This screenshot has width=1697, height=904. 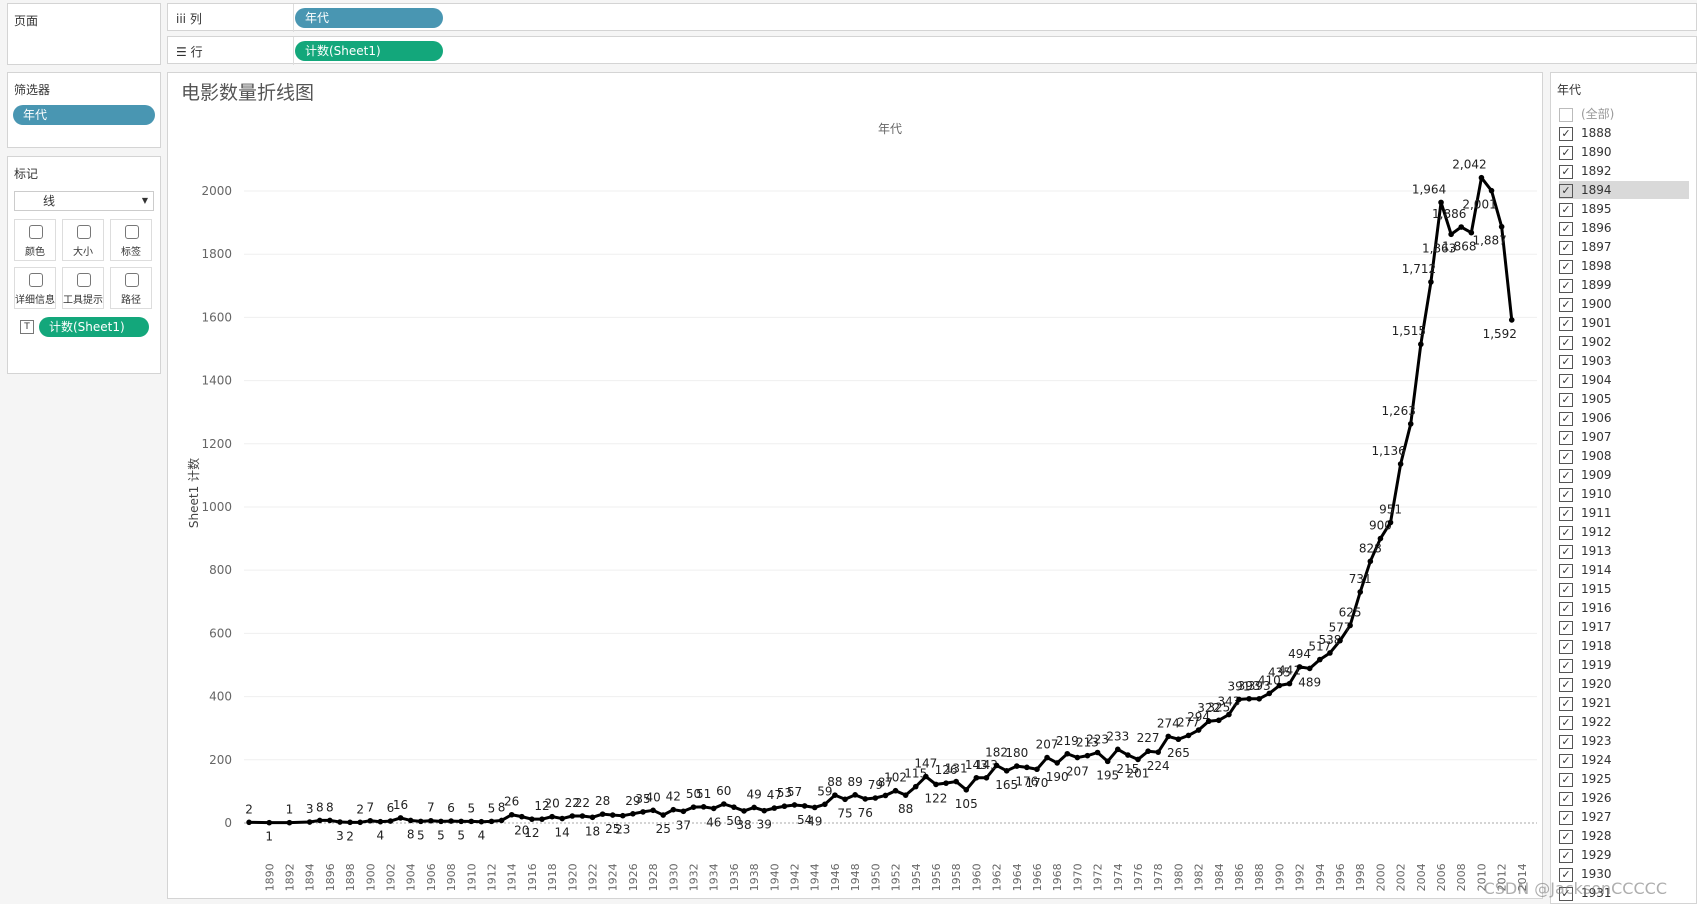 I want to click on filter-item: ✓ 1900, so click(x=1624, y=304).